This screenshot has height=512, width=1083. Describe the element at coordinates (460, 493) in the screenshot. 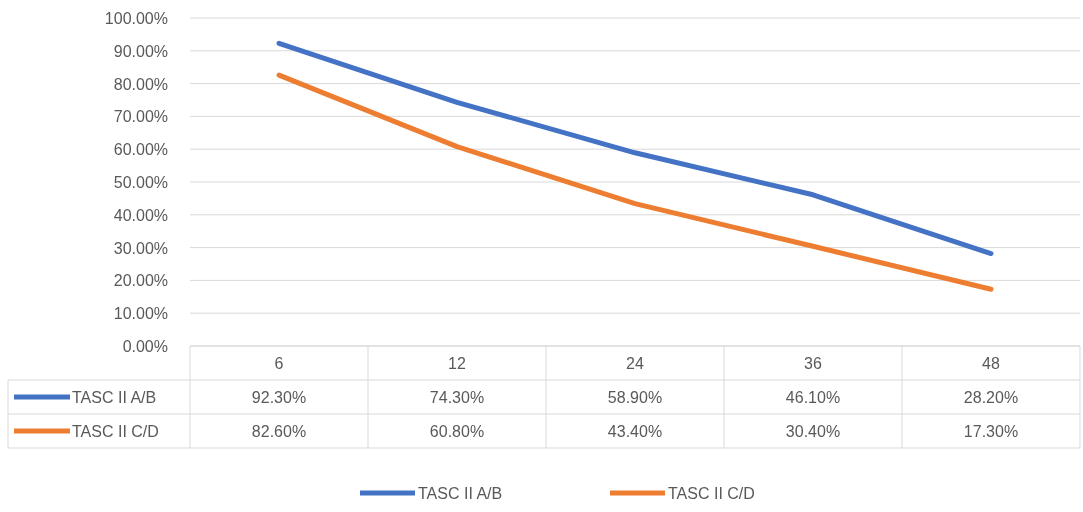

I see `text: TASC II A/B` at that location.